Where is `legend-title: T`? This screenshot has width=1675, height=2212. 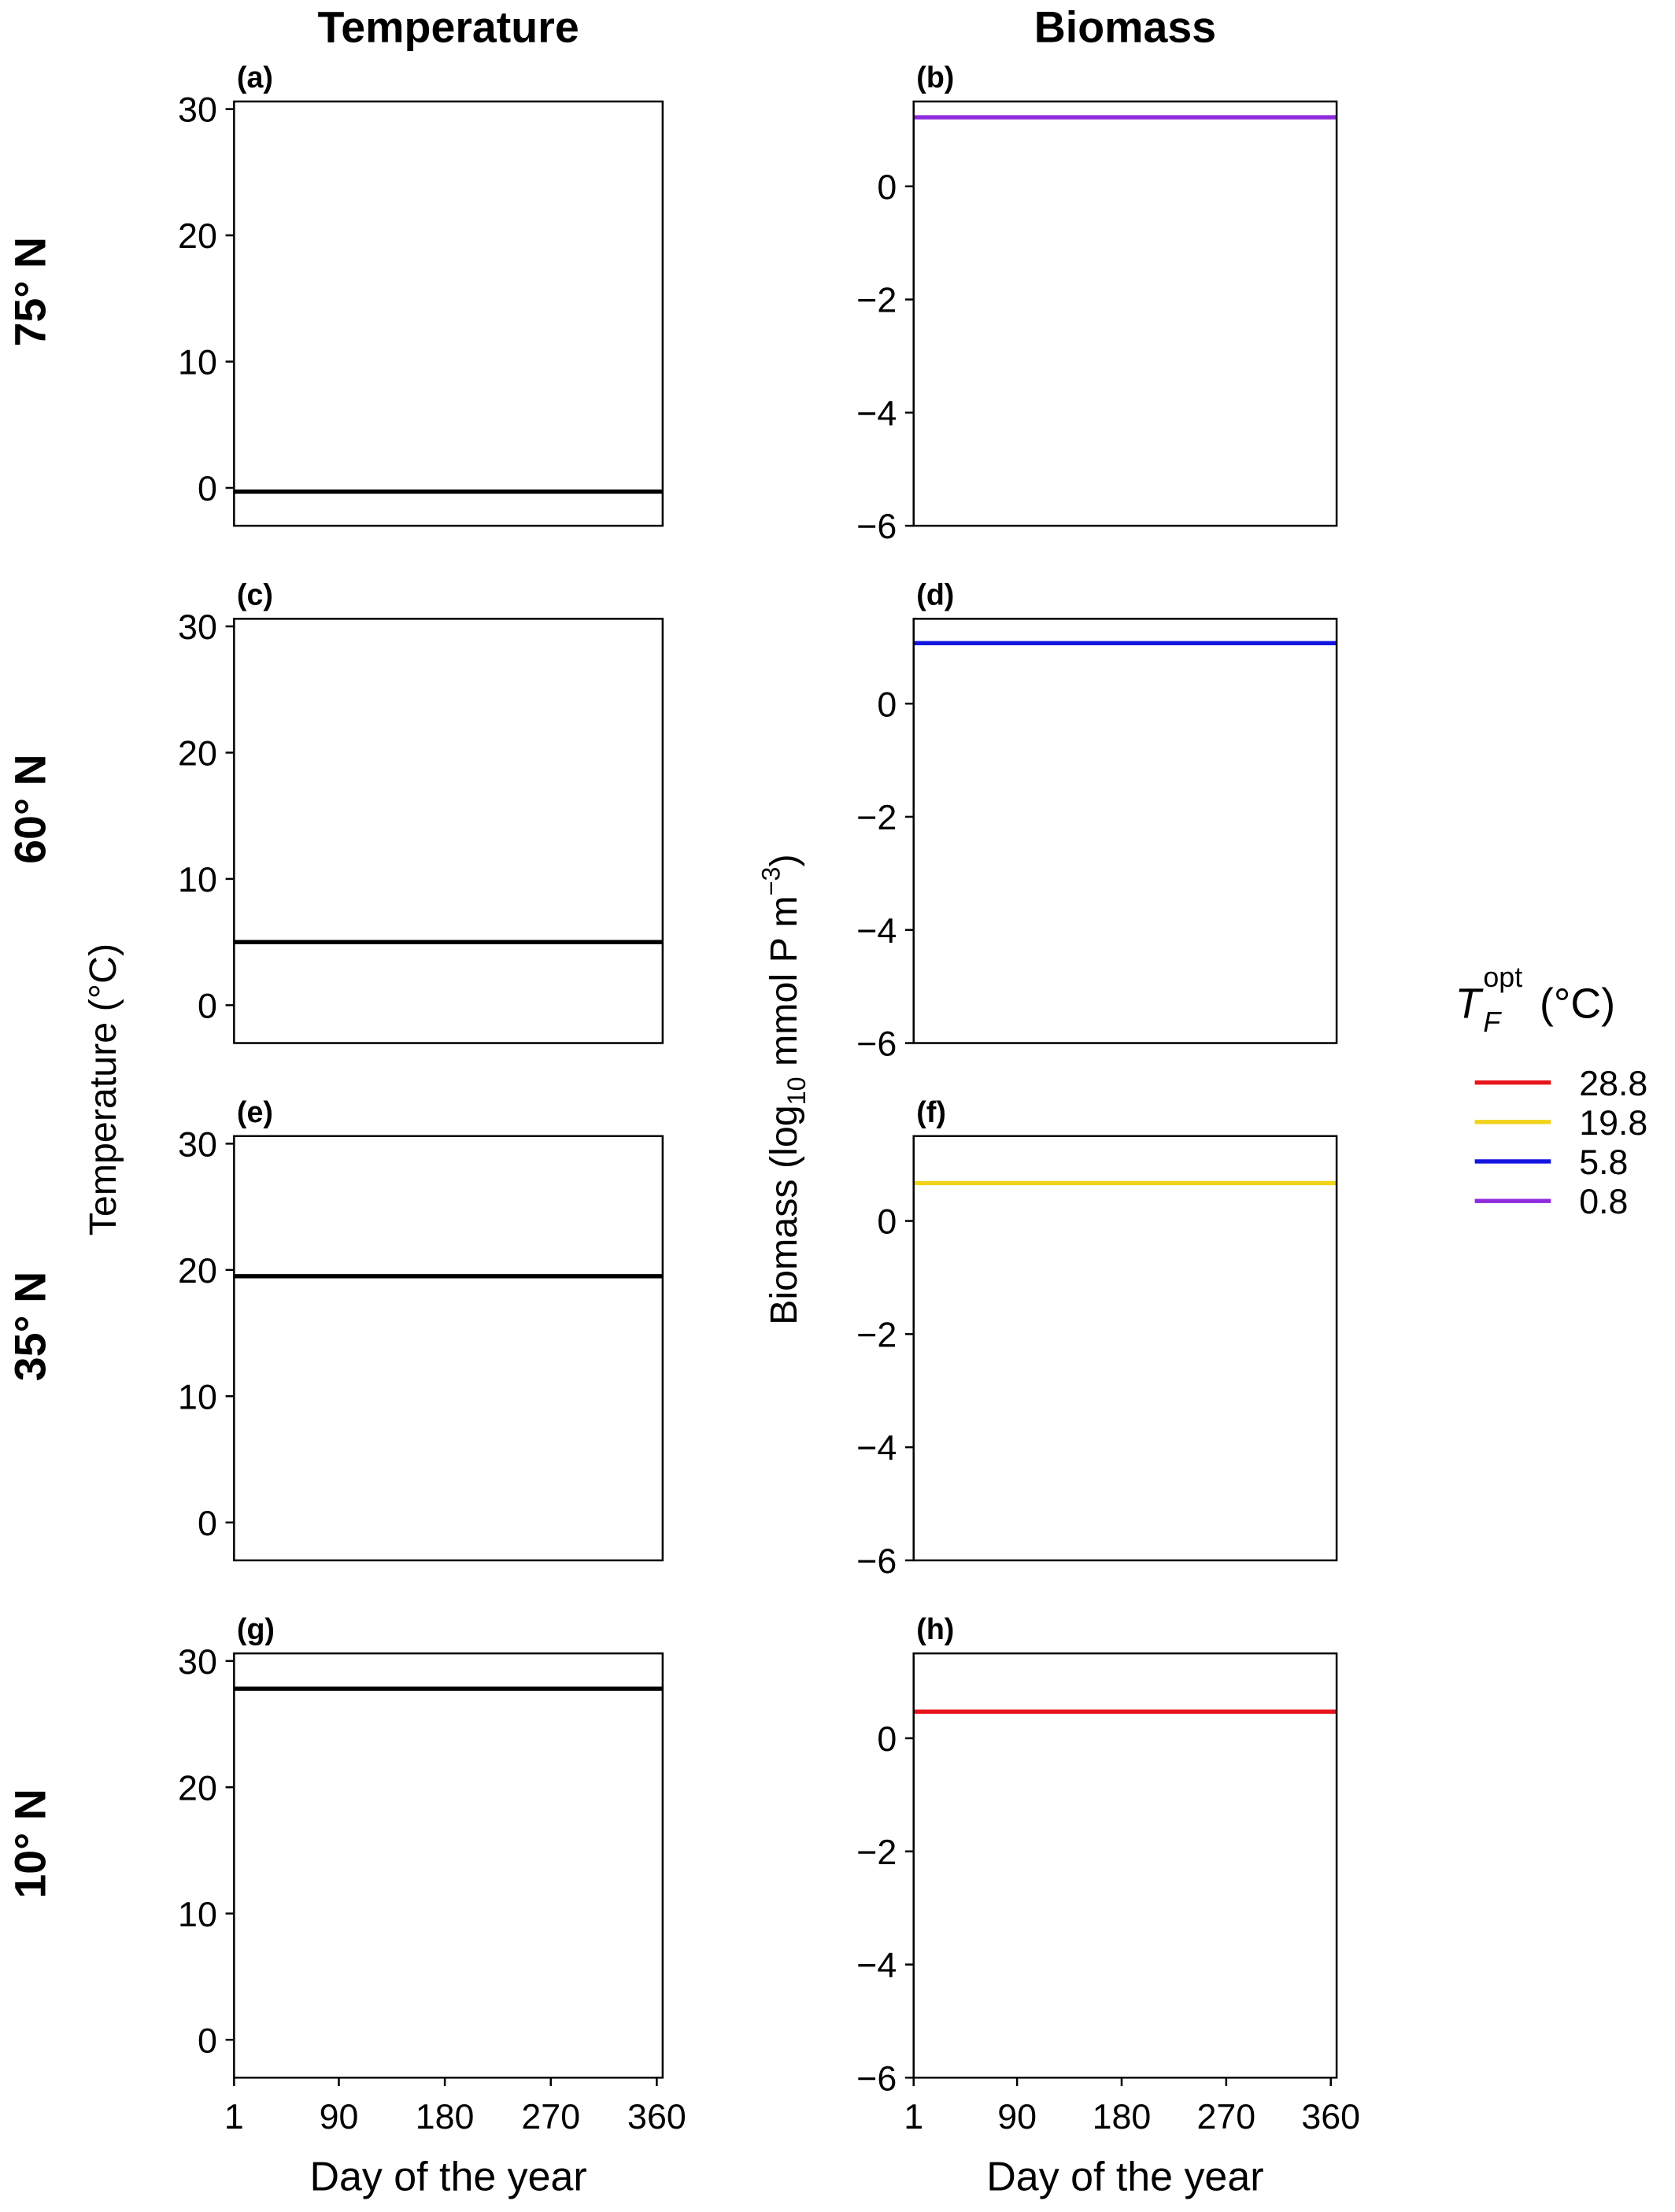 legend-title: T is located at coordinates (1469, 1003).